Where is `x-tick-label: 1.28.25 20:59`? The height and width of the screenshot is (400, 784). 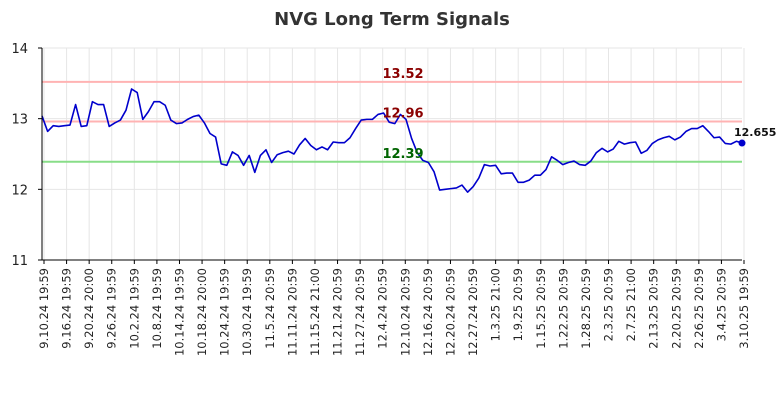
x-tick-label: 1.28.25 20:59 is located at coordinates (586, 308).